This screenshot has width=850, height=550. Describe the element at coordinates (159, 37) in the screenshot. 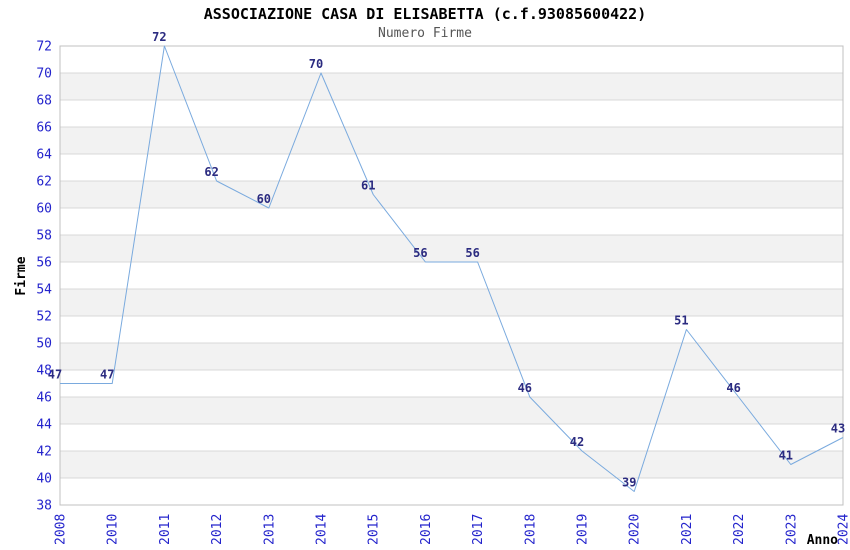

I see `value-label: 72` at that location.